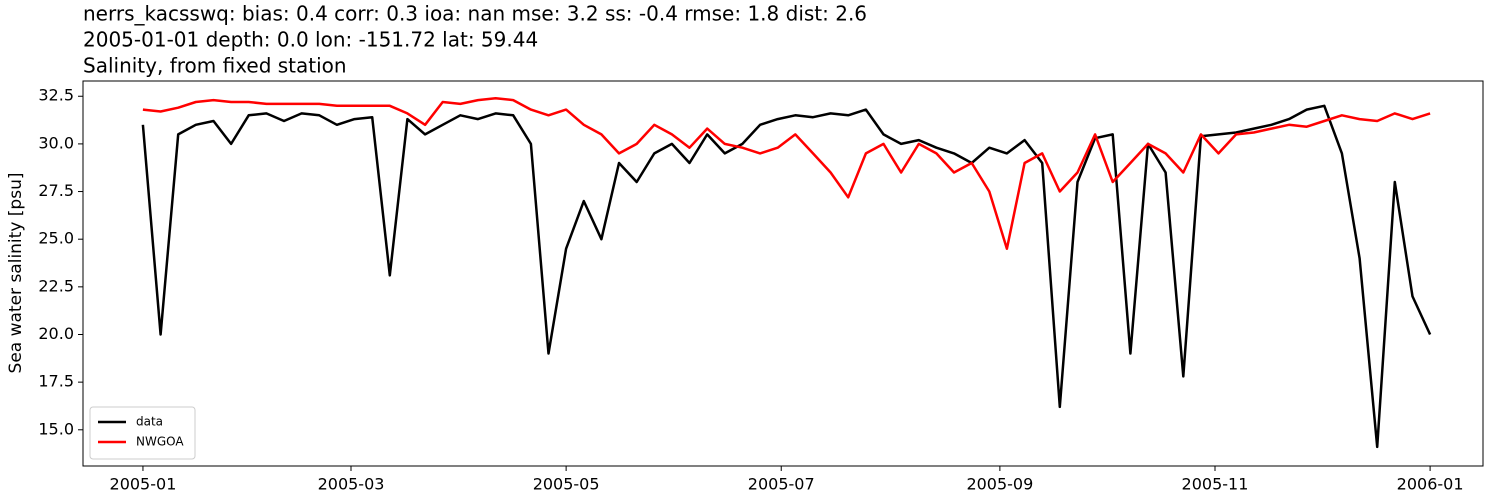 The image size is (1500, 500). I want to click on x-tick-label: 2005-01, so click(143, 484).